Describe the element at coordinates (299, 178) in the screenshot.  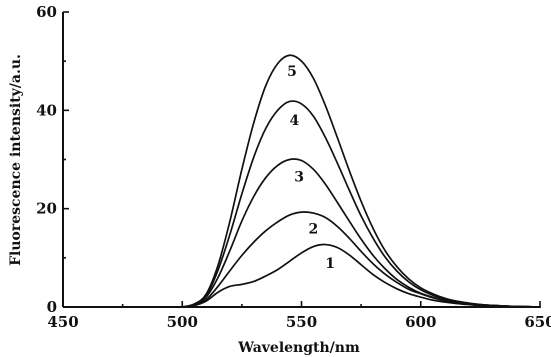
I see `curve-label-3: 3` at that location.